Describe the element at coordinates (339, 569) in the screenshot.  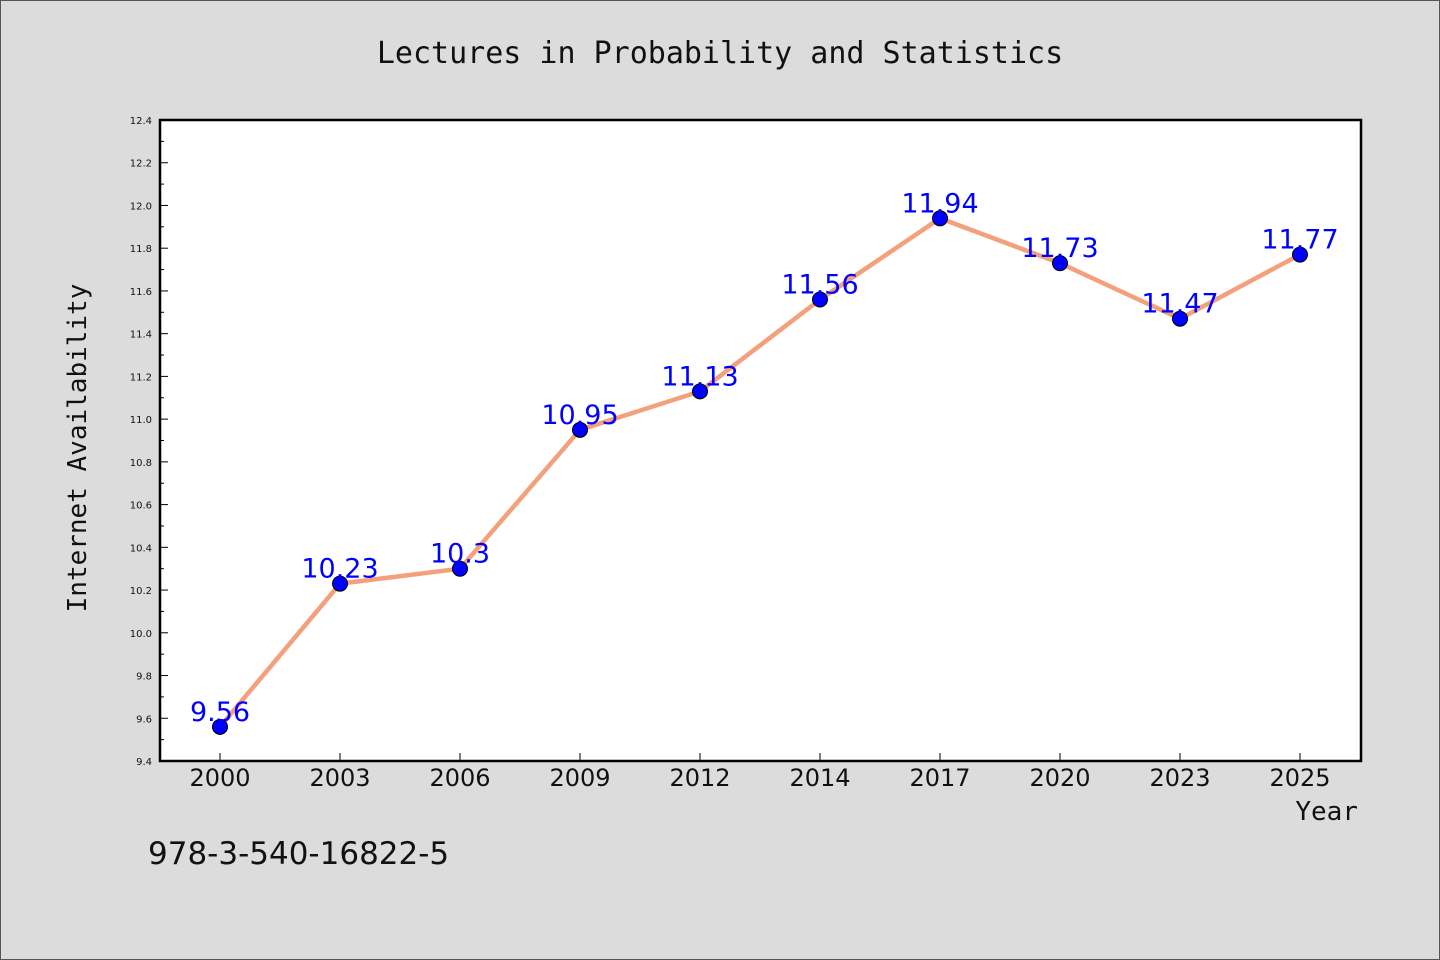
I see `data-label: 10.23` at that location.